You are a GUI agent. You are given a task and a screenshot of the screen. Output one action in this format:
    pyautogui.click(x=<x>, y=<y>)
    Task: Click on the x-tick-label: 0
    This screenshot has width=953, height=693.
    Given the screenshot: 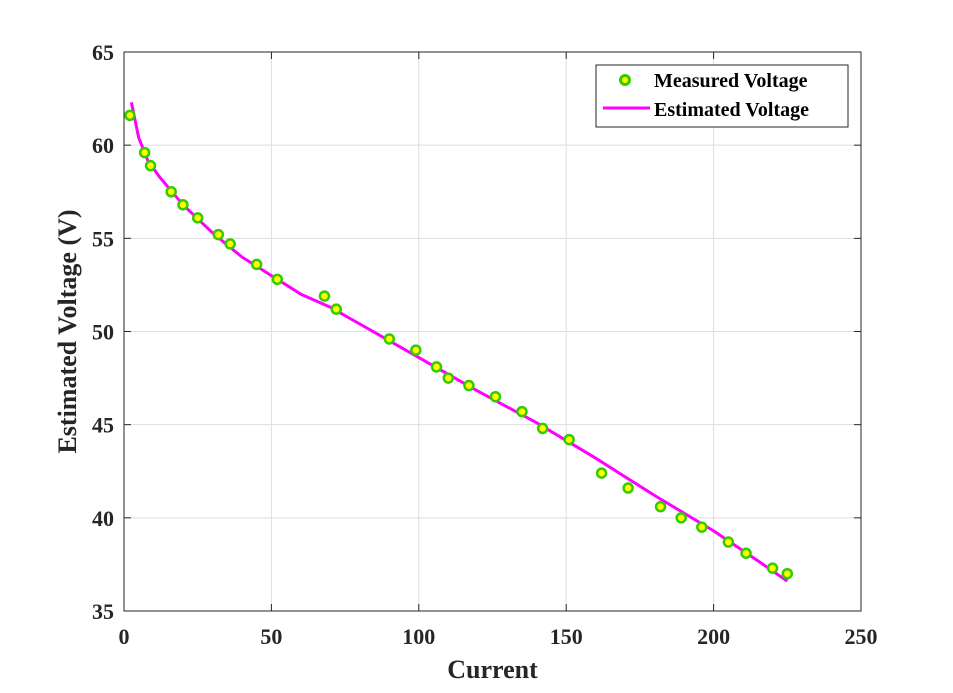 What is the action you would take?
    pyautogui.click(x=124, y=636)
    